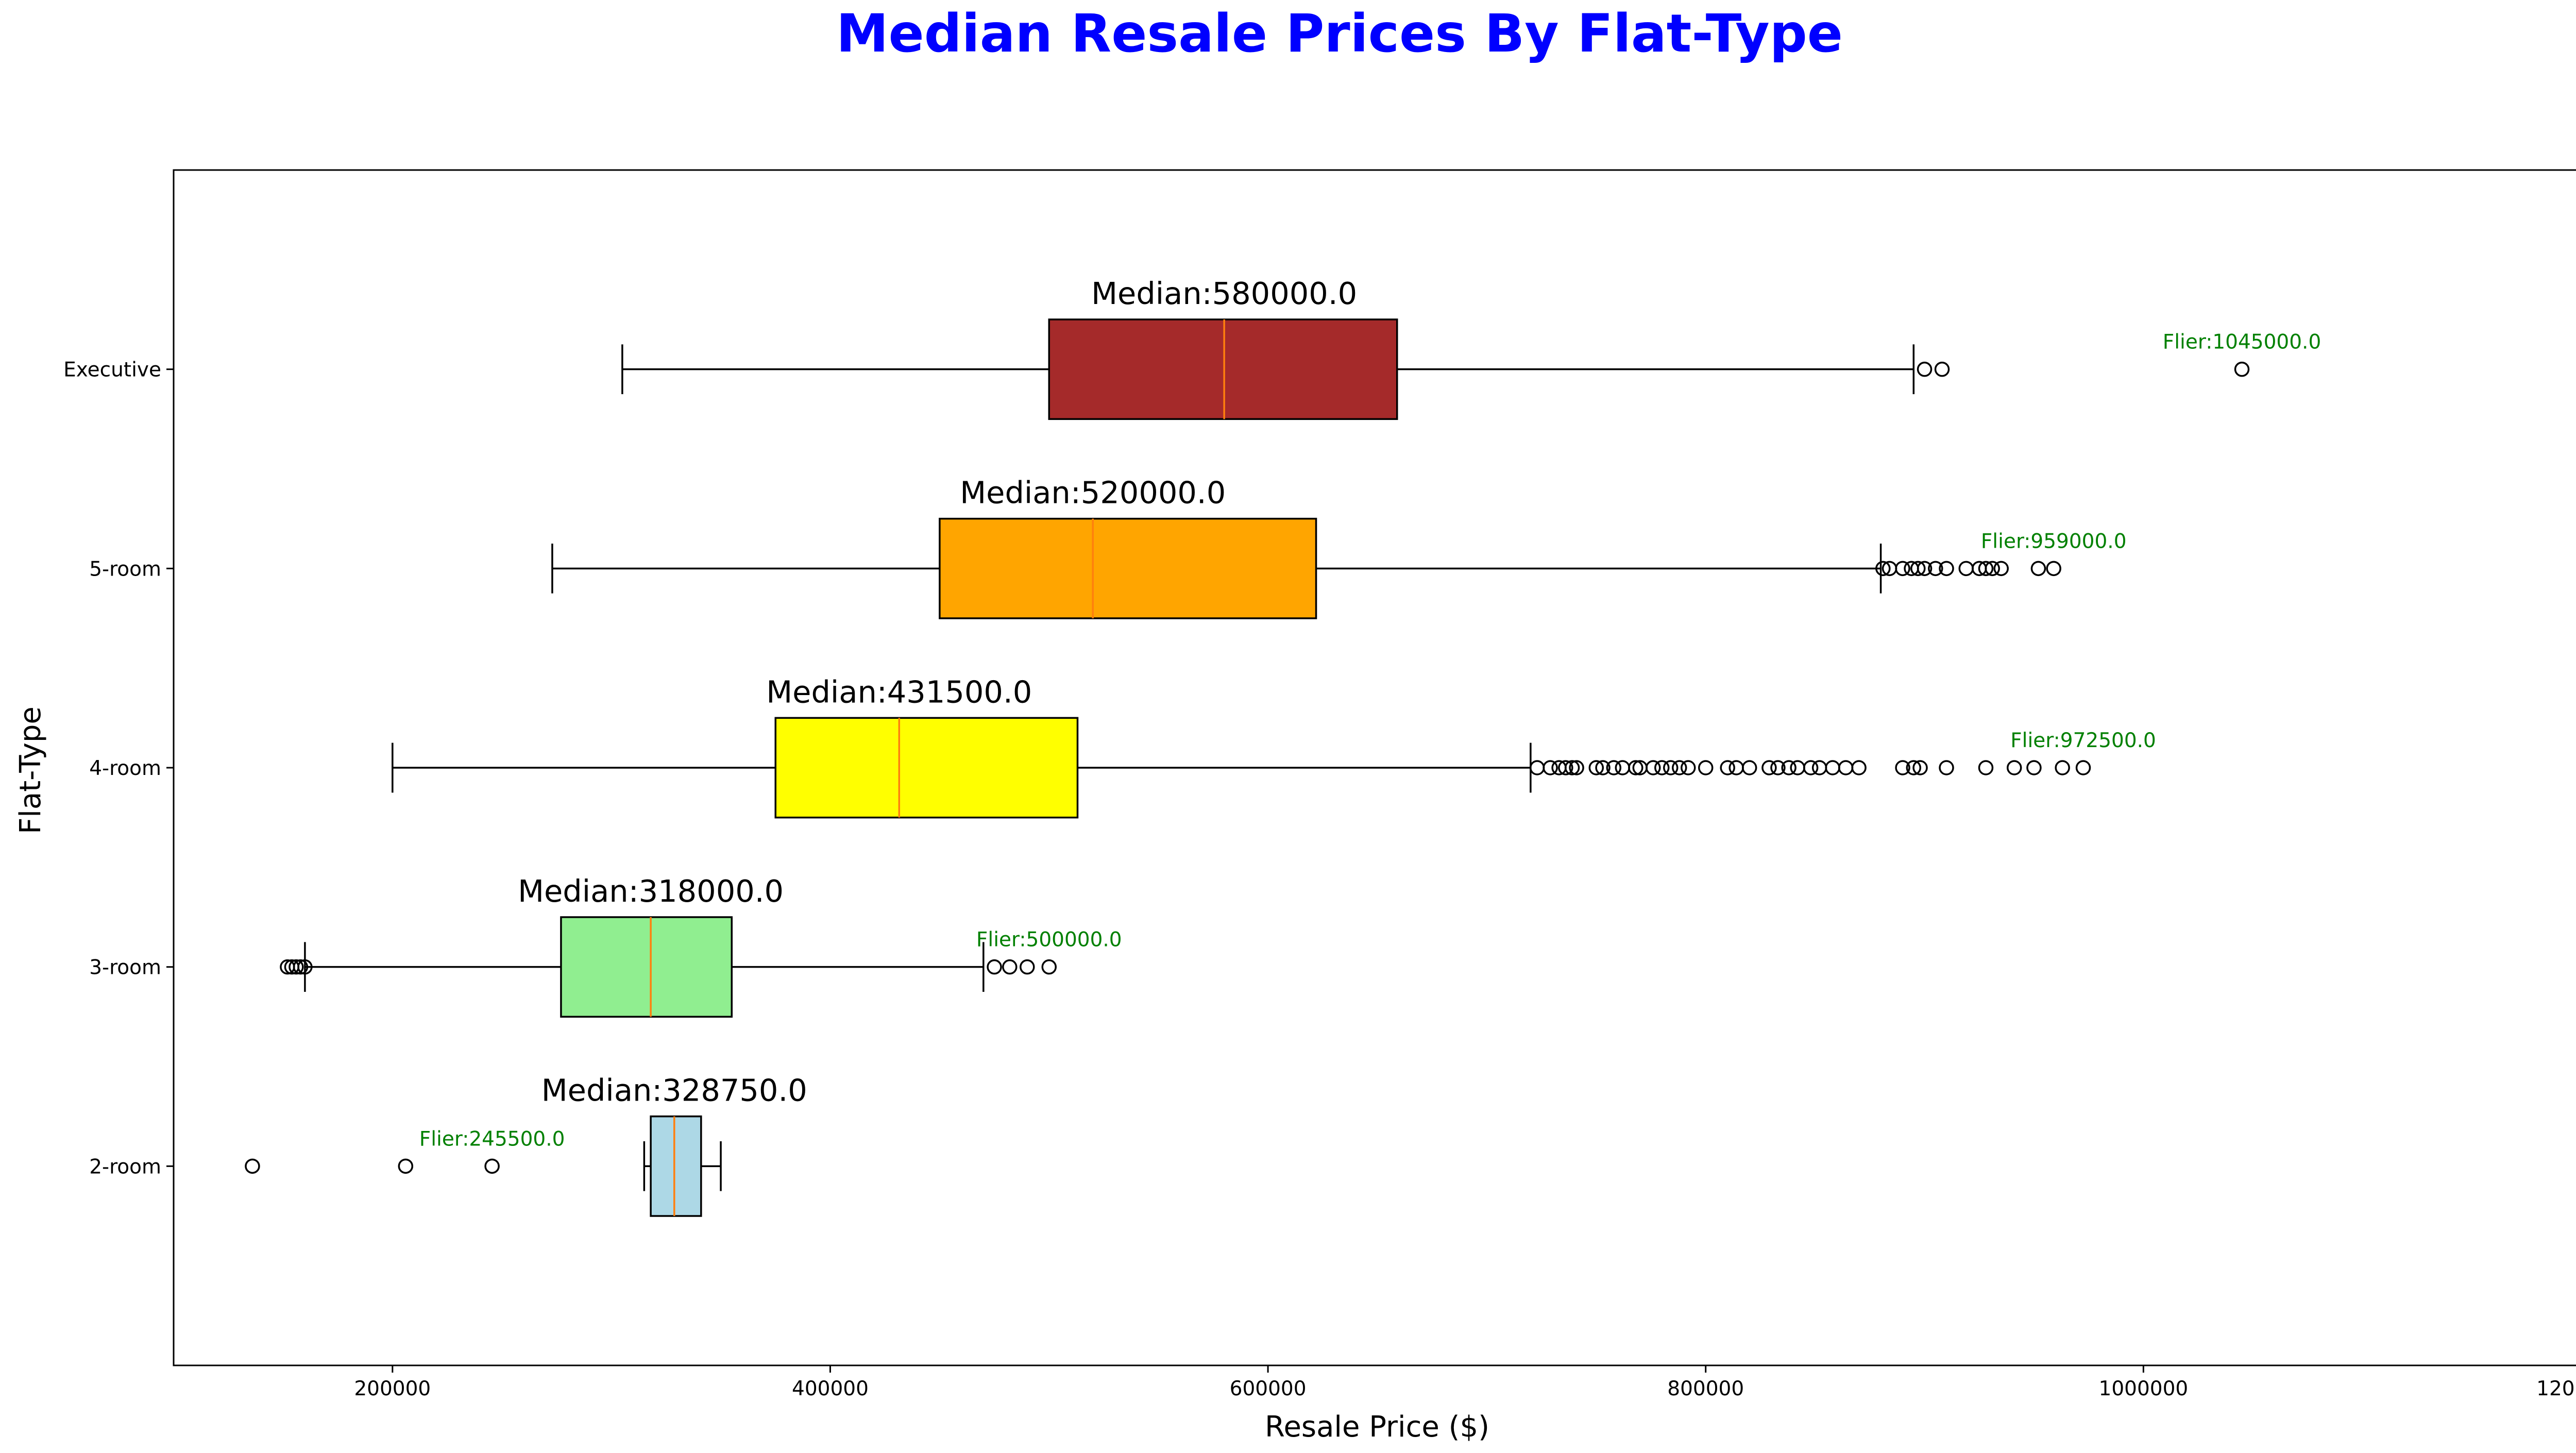 The height and width of the screenshot is (1453, 2576). I want to click on flier-annotation: Flier:500000.0, so click(1049, 940).